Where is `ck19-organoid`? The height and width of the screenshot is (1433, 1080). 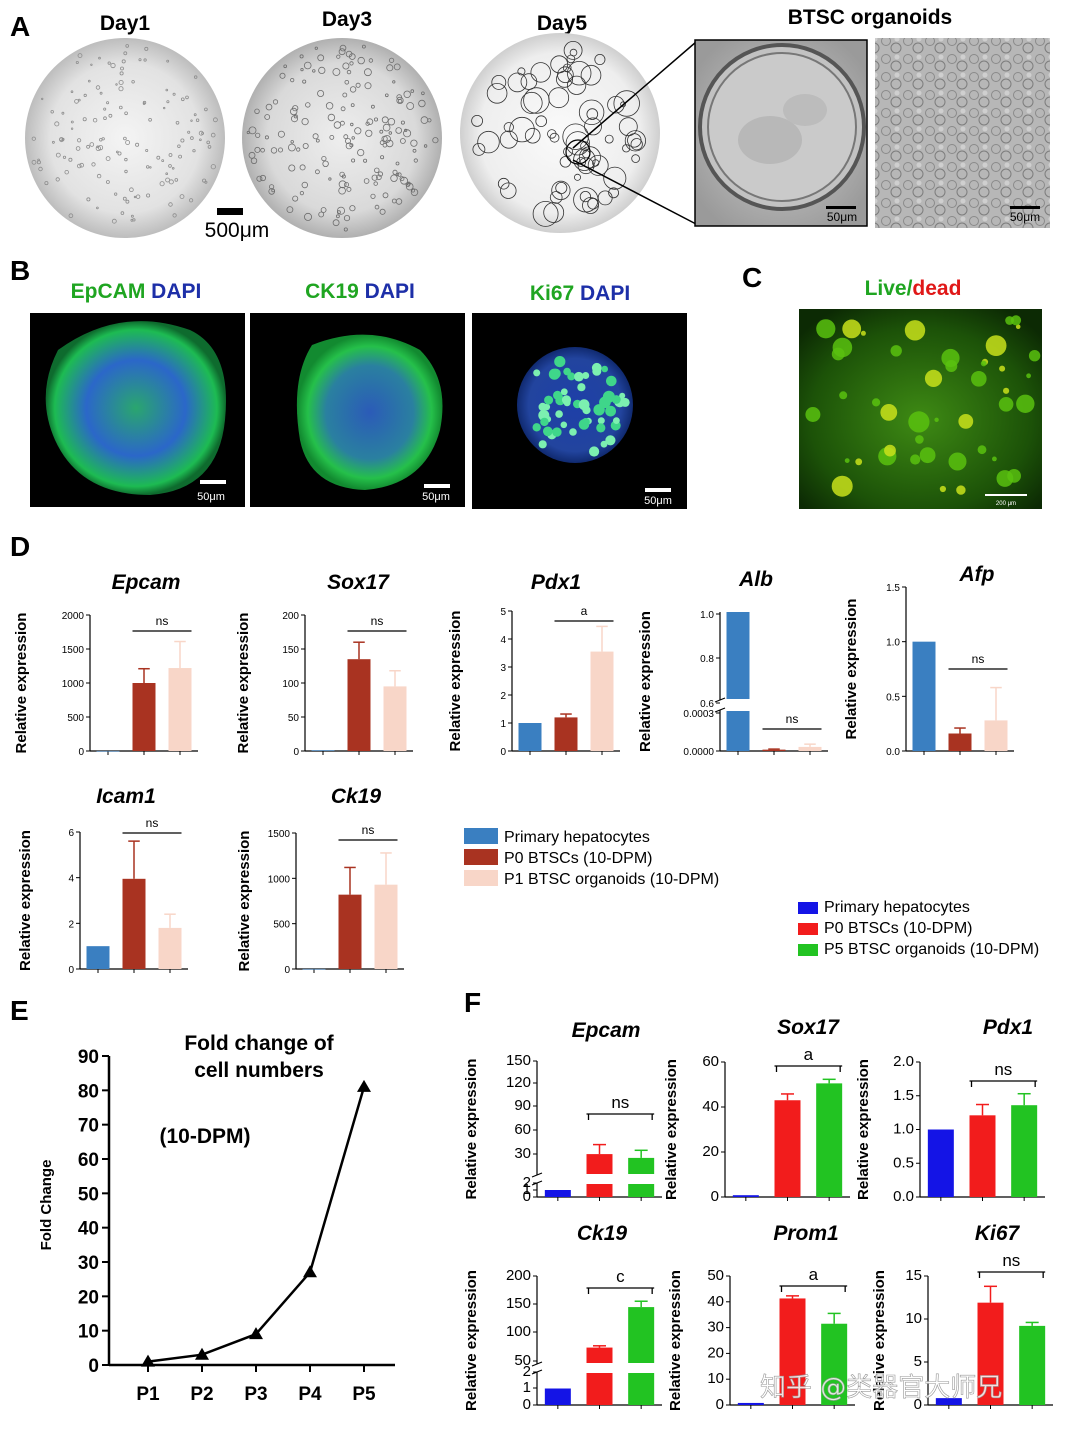 ck19-organoid is located at coordinates (369, 412).